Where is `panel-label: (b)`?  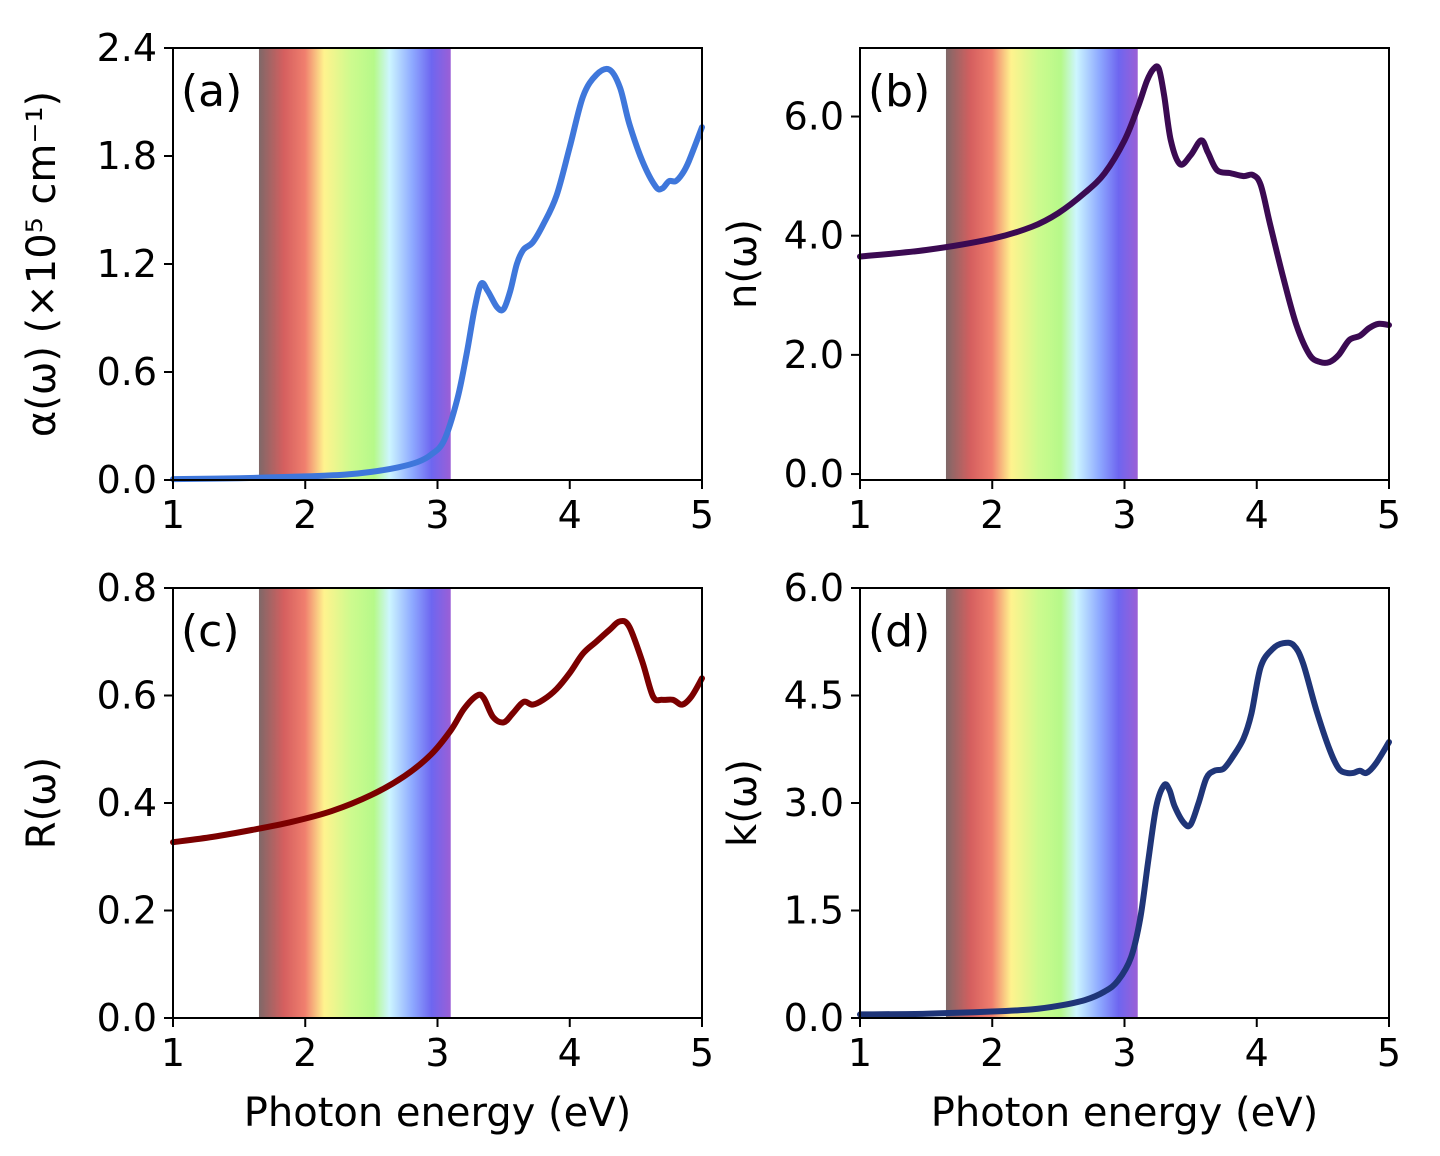 panel-label: (b) is located at coordinates (899, 91).